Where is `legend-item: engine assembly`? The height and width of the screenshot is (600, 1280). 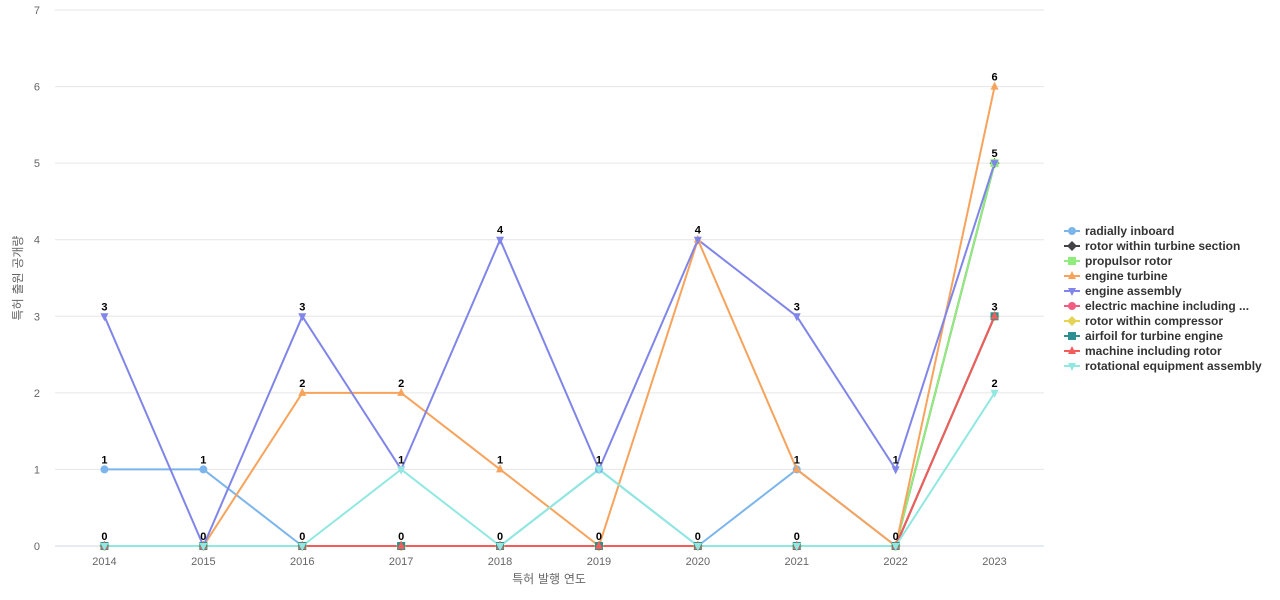
legend-item: engine assembly is located at coordinates (1123, 291).